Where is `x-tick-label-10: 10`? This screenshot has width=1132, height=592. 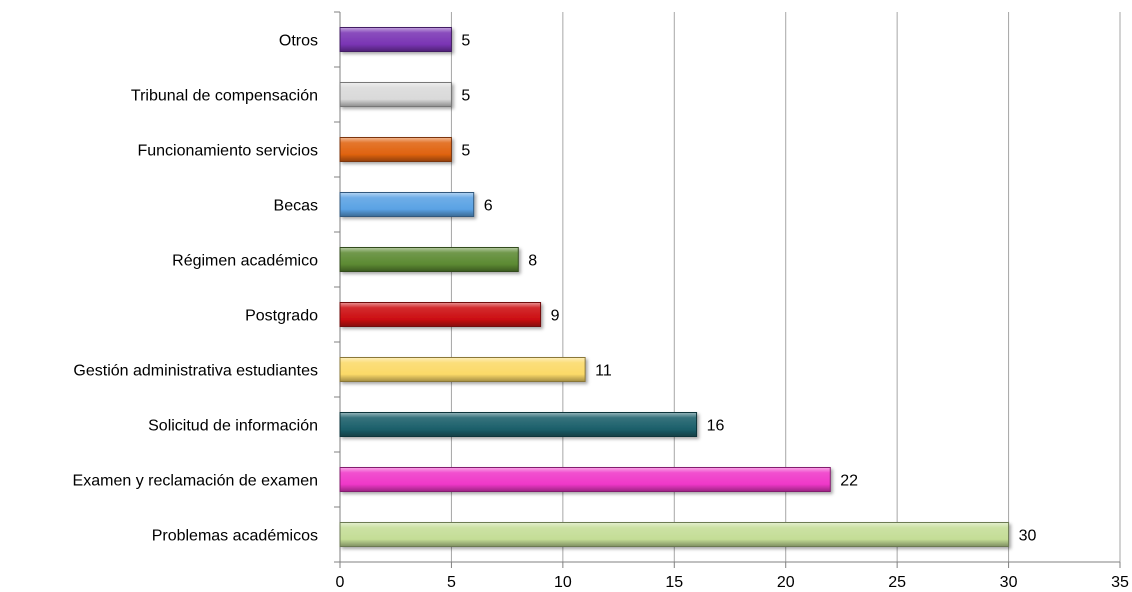
x-tick-label-10: 10 is located at coordinates (563, 582).